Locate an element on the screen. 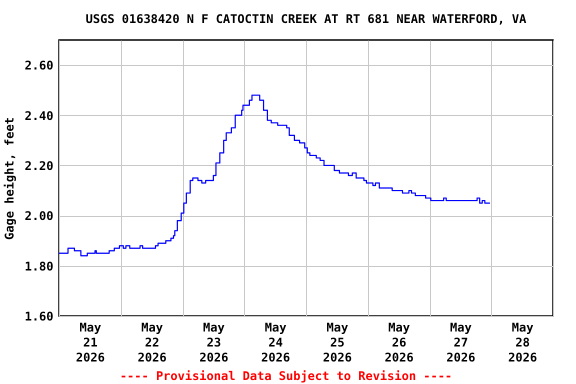  chart-title: USGS 01638420 N F CATOCTIN CREEK AT RT 681 NEAR WATERFORD, VA is located at coordinates (307, 19).